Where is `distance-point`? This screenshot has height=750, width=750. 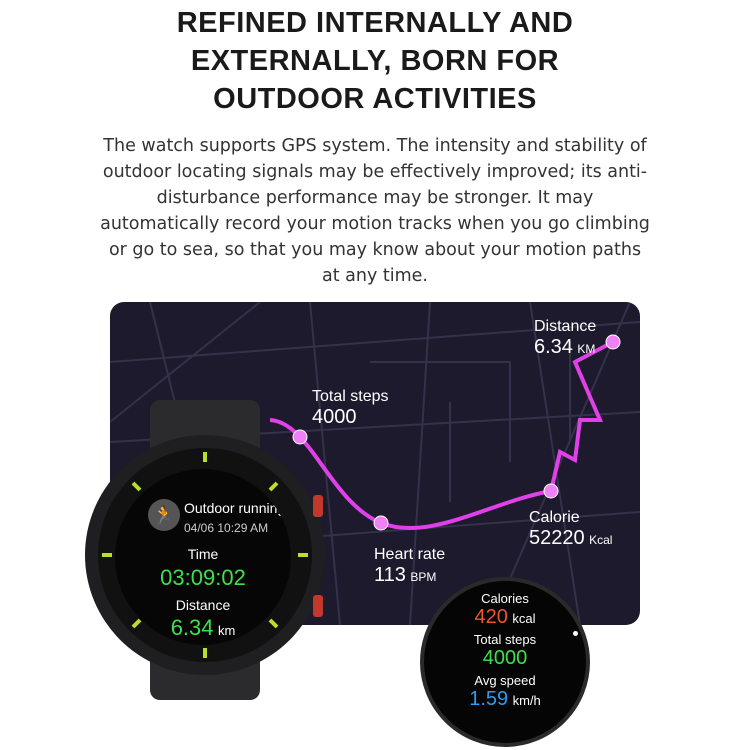 distance-point is located at coordinates (613, 342).